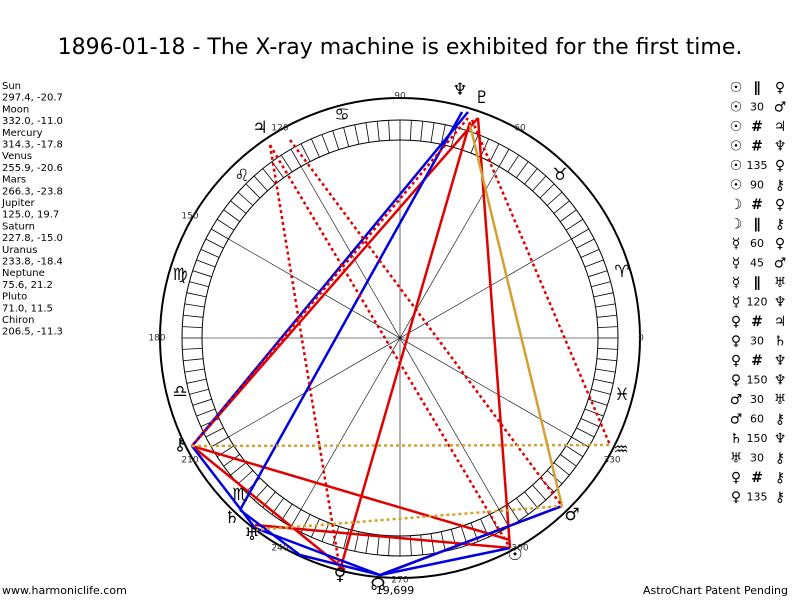  What do you see at coordinates (259, 128) in the screenshot?
I see `planet-glyph: ♃` at bounding box center [259, 128].